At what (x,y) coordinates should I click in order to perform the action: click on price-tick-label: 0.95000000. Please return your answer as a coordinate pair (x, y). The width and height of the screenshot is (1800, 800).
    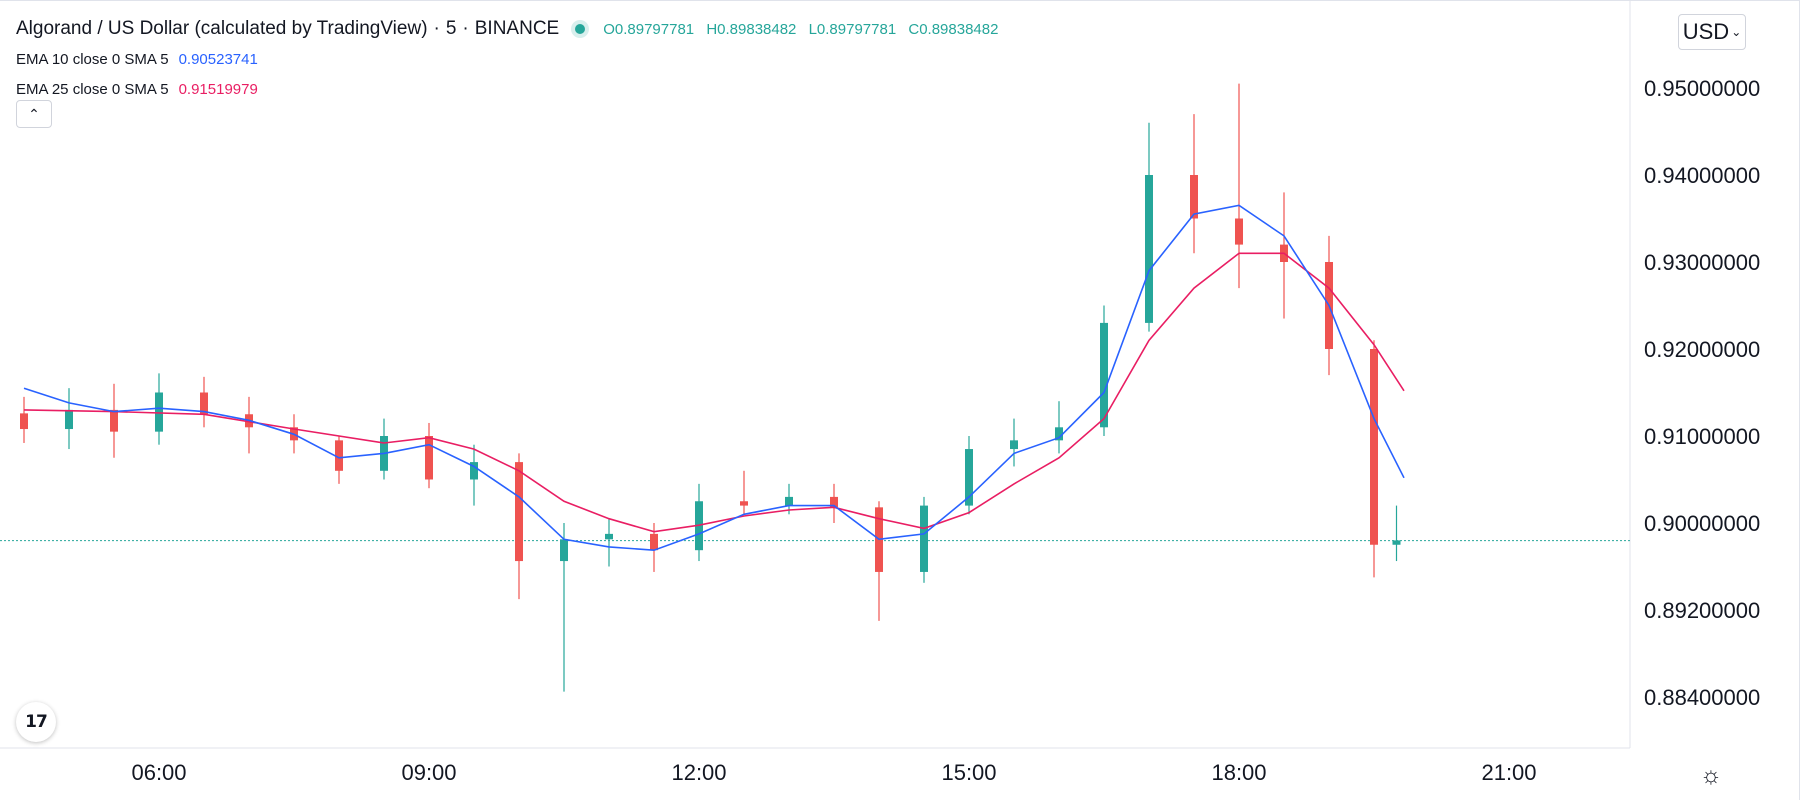
    Looking at the image, I should click on (1702, 88).